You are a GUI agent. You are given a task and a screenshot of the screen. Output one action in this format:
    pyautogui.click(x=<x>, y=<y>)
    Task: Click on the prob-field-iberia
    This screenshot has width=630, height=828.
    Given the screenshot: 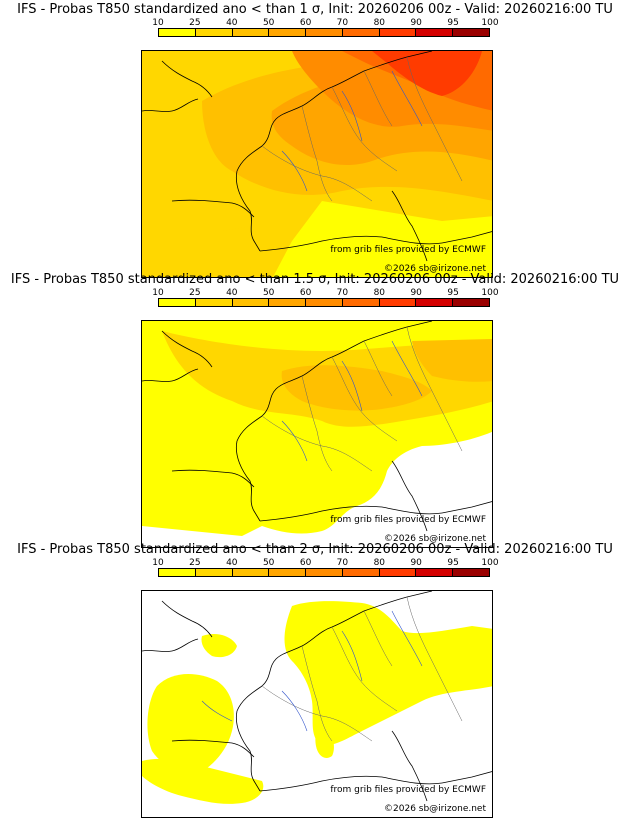 What is the action you would take?
    pyautogui.click(x=202, y=239)
    